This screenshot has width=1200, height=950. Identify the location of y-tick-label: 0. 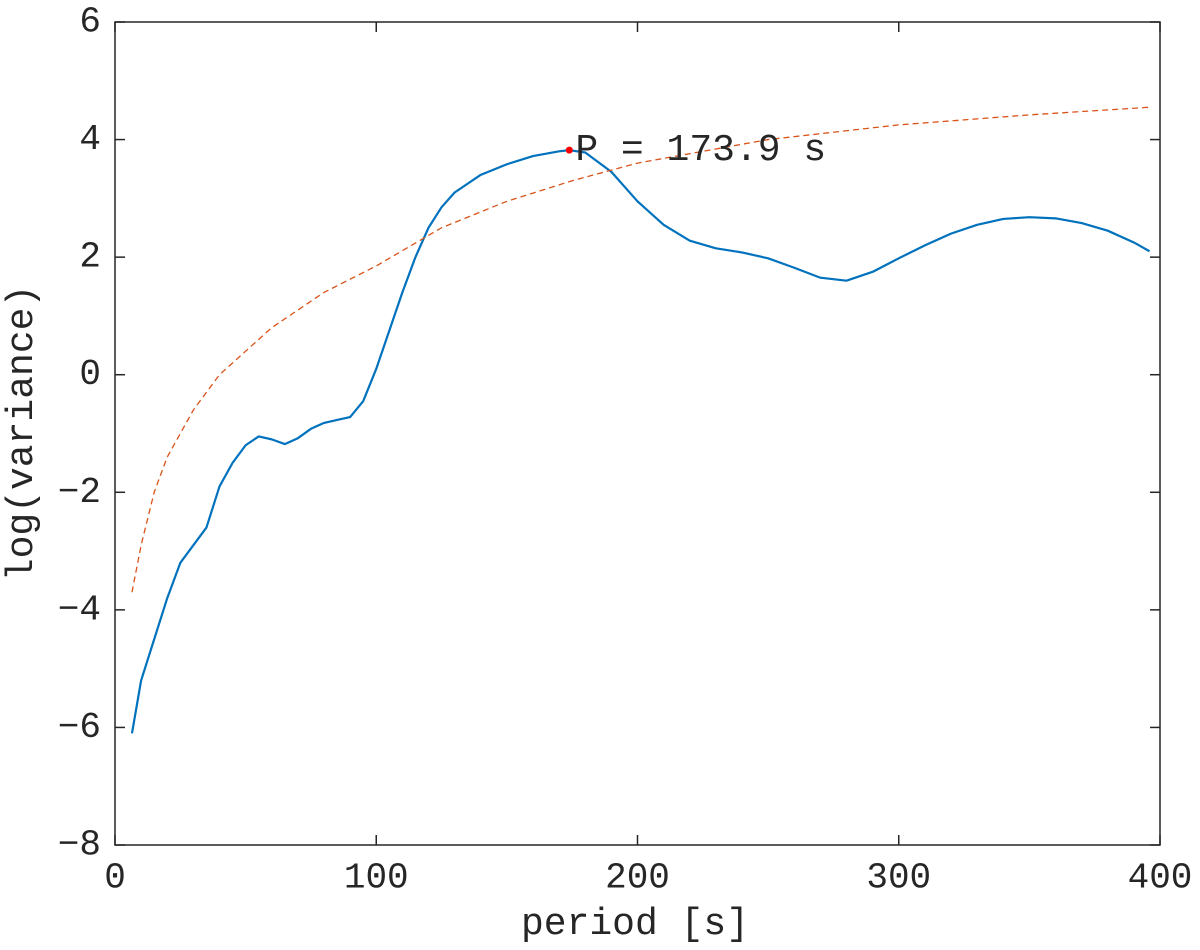
(90, 374).